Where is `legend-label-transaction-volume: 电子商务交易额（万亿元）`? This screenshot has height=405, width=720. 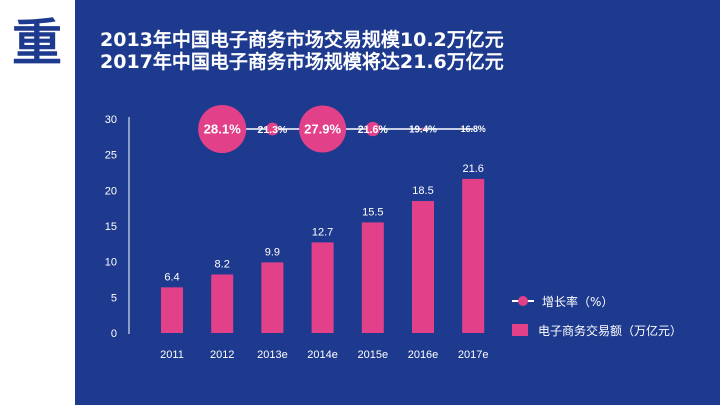 legend-label-transaction-volume: 电子商务交易额（万亿元） is located at coordinates (610, 330).